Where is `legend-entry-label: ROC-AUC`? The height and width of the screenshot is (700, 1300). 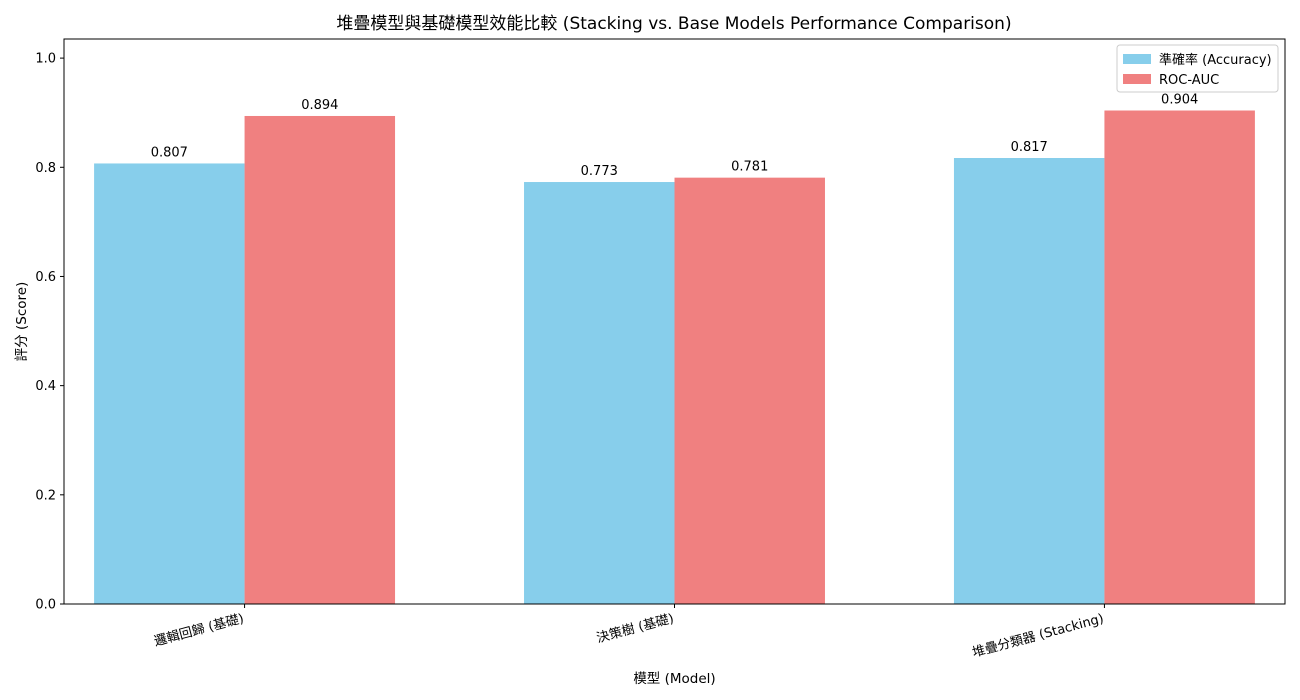
legend-entry-label: ROC-AUC is located at coordinates (1189, 80).